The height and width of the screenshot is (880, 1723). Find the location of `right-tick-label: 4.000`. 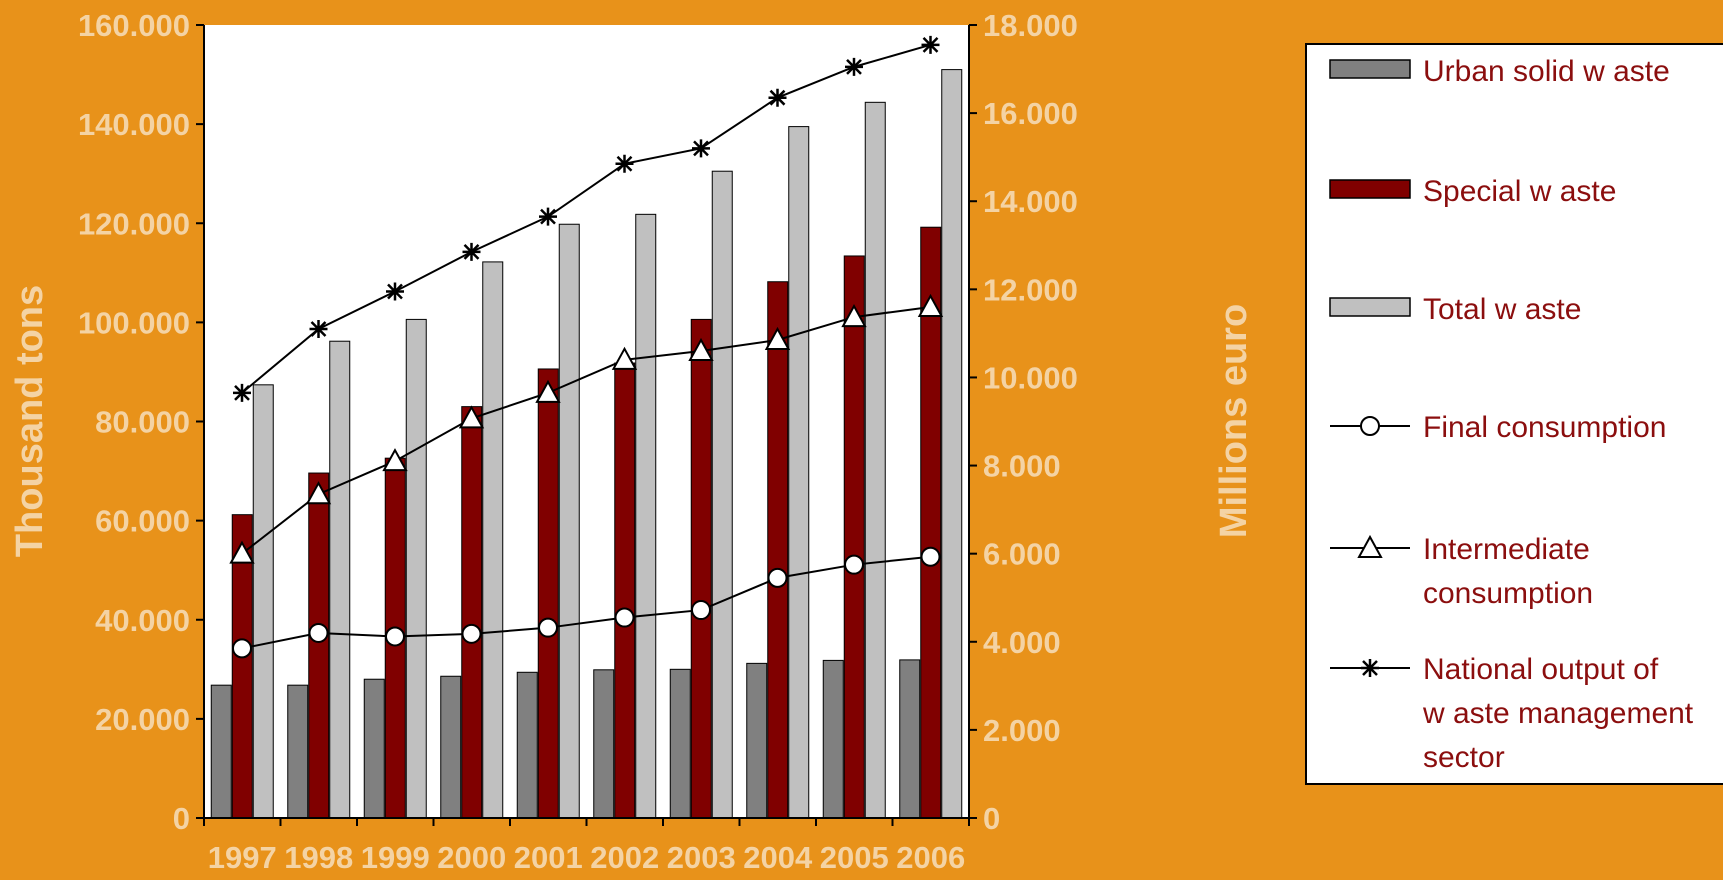

right-tick-label: 4.000 is located at coordinates (1022, 642).